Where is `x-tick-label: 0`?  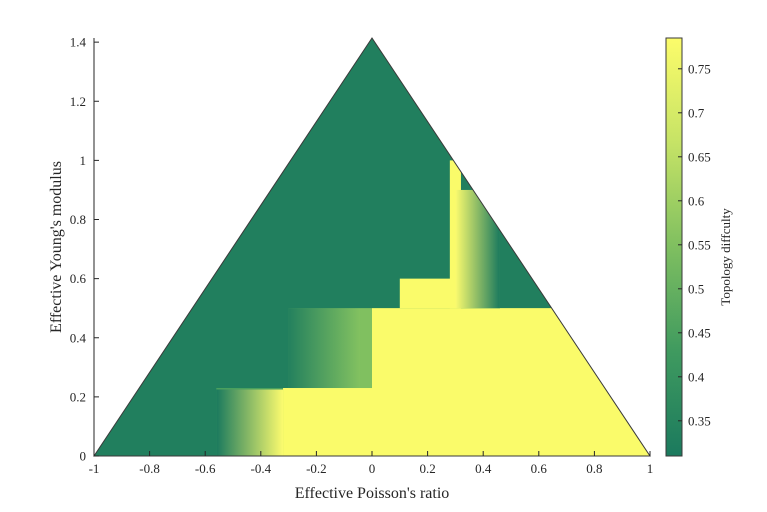
x-tick-label: 0 is located at coordinates (372, 468).